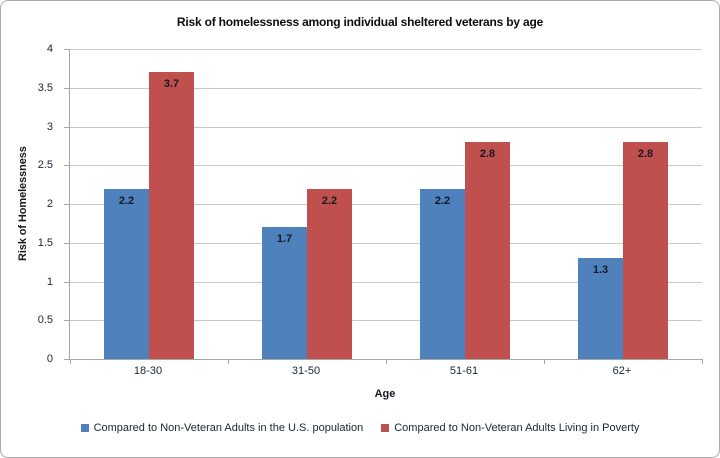 Image resolution: width=720 pixels, height=458 pixels. I want to click on bar-series2-18-30: 3.7, so click(171, 215).